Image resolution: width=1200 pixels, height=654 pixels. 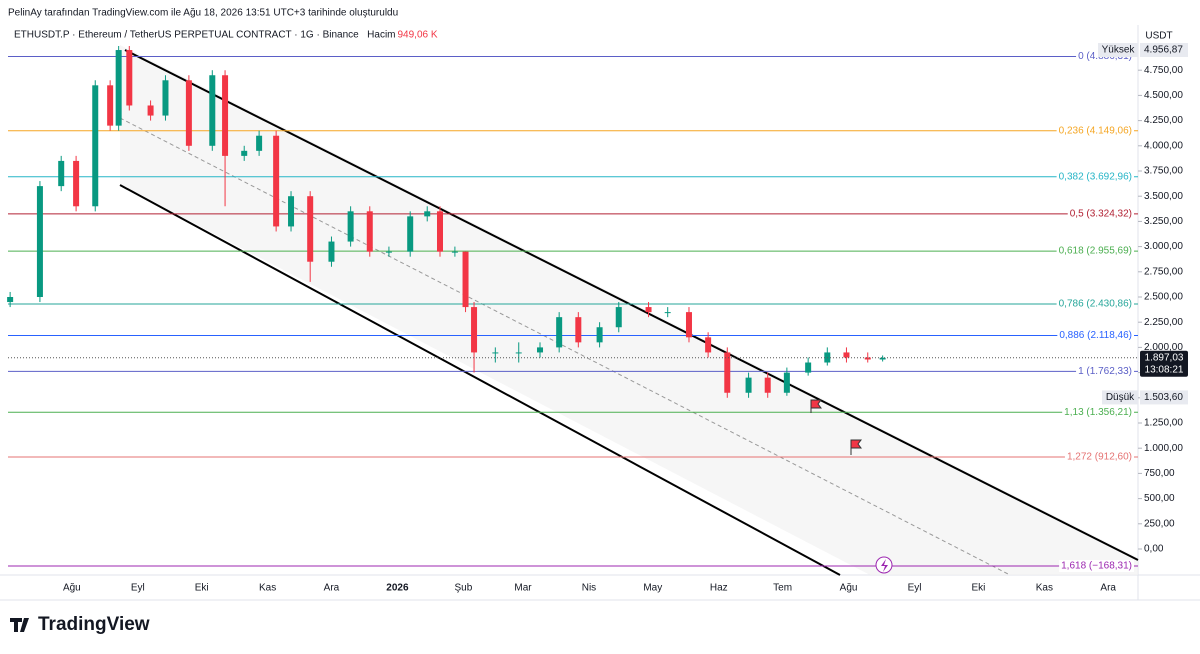 I want to click on y-tick-label: 4.500,00, so click(x=1163, y=95).